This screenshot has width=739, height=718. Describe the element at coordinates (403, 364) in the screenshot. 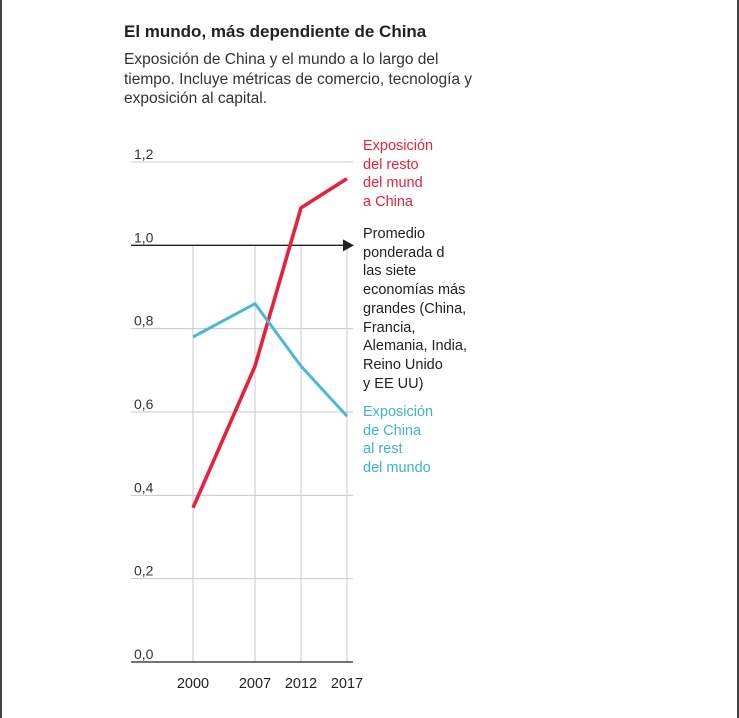

I see `reference-label-line: Reino Unido` at that location.